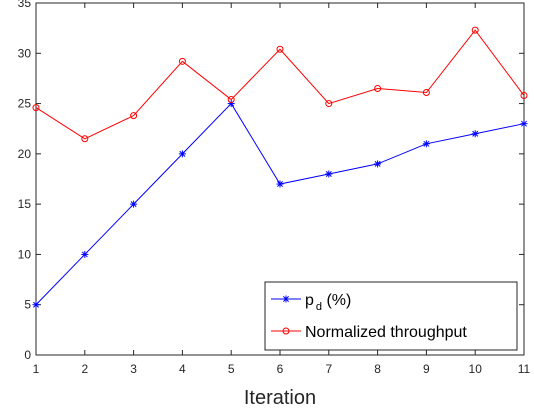  Describe the element at coordinates (27, 355) in the screenshot. I see `y-tick-label: 0` at that location.